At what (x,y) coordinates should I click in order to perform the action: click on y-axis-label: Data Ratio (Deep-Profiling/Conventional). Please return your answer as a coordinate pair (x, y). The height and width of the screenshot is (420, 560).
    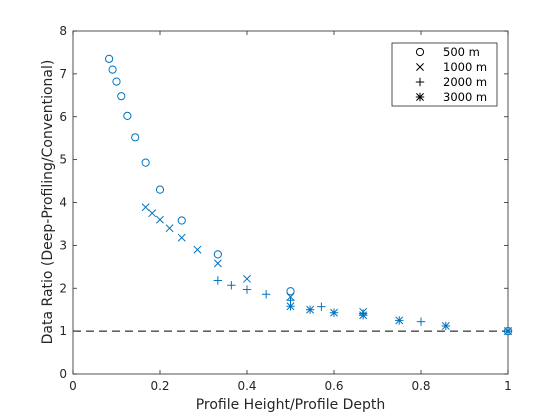
    Looking at the image, I should click on (48, 202).